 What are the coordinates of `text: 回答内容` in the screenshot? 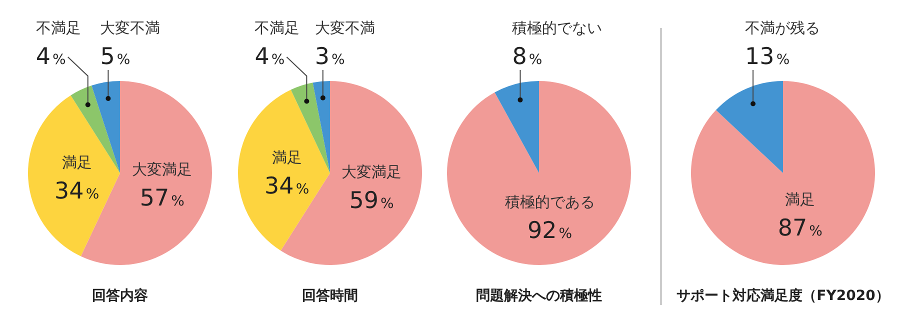 It's located at (120, 295).